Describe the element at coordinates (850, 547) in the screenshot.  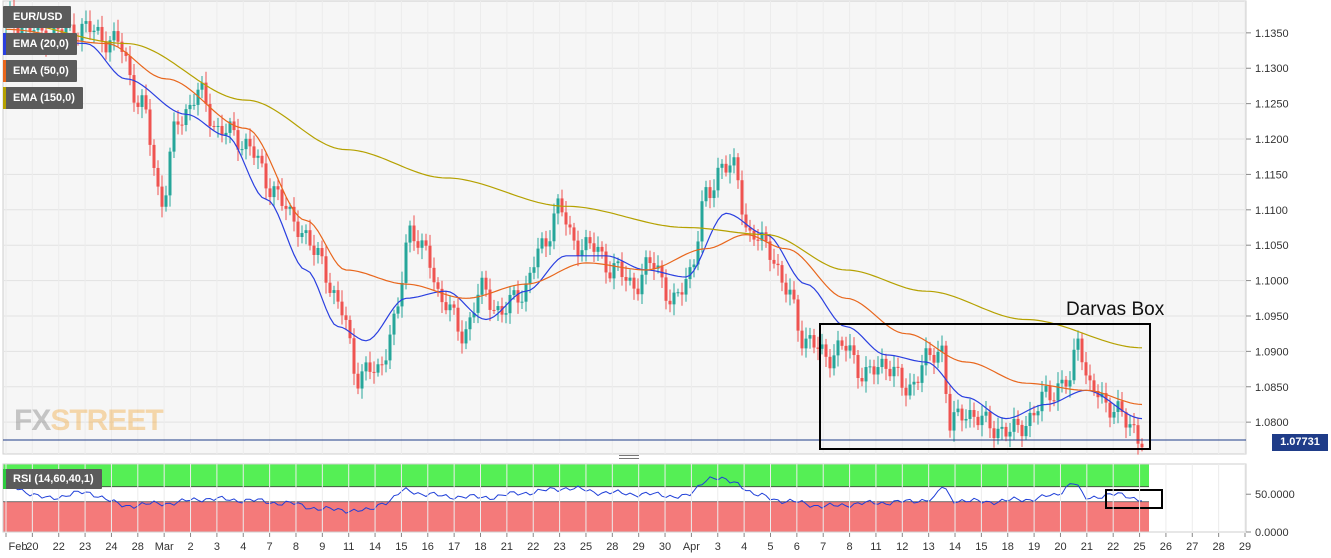
I see `x-tick-label: 8` at that location.